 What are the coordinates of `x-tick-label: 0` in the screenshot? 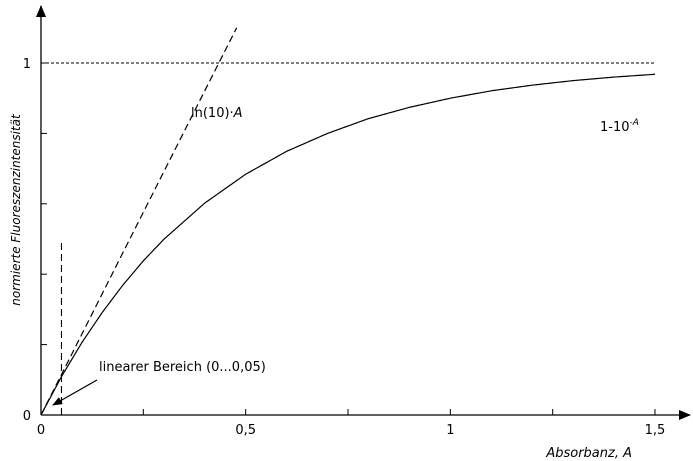 It's located at (41, 430).